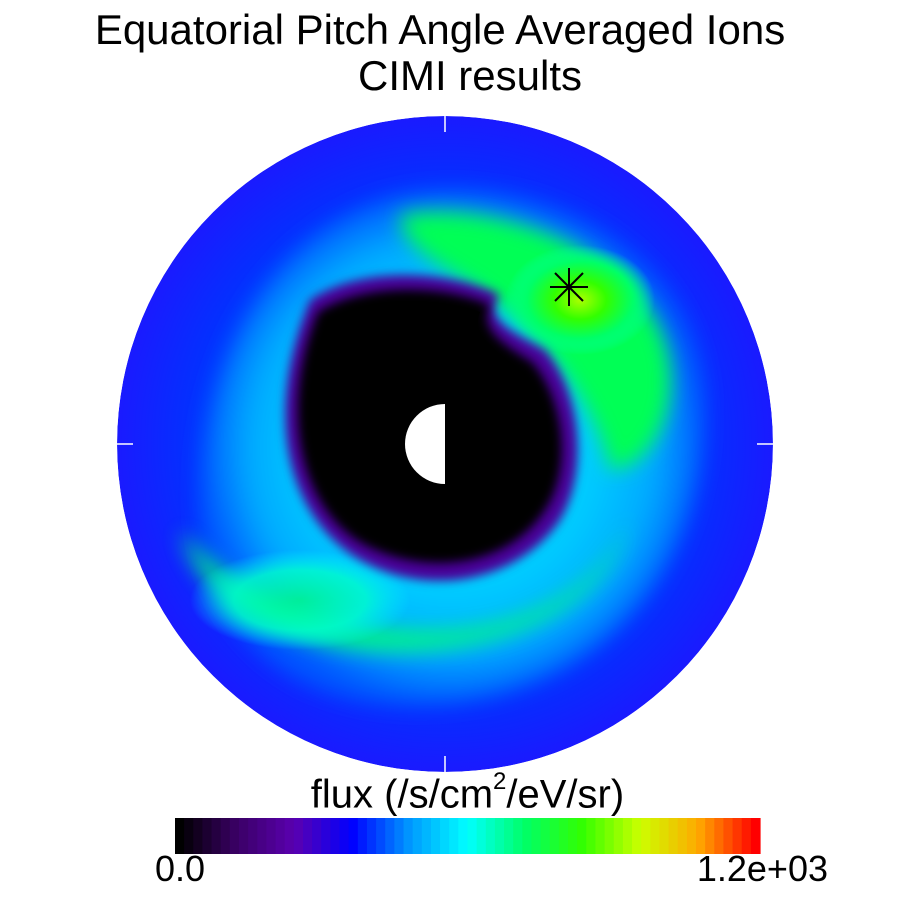 This screenshot has width=900, height=900. I want to click on earth-dayside, so click(425, 444).